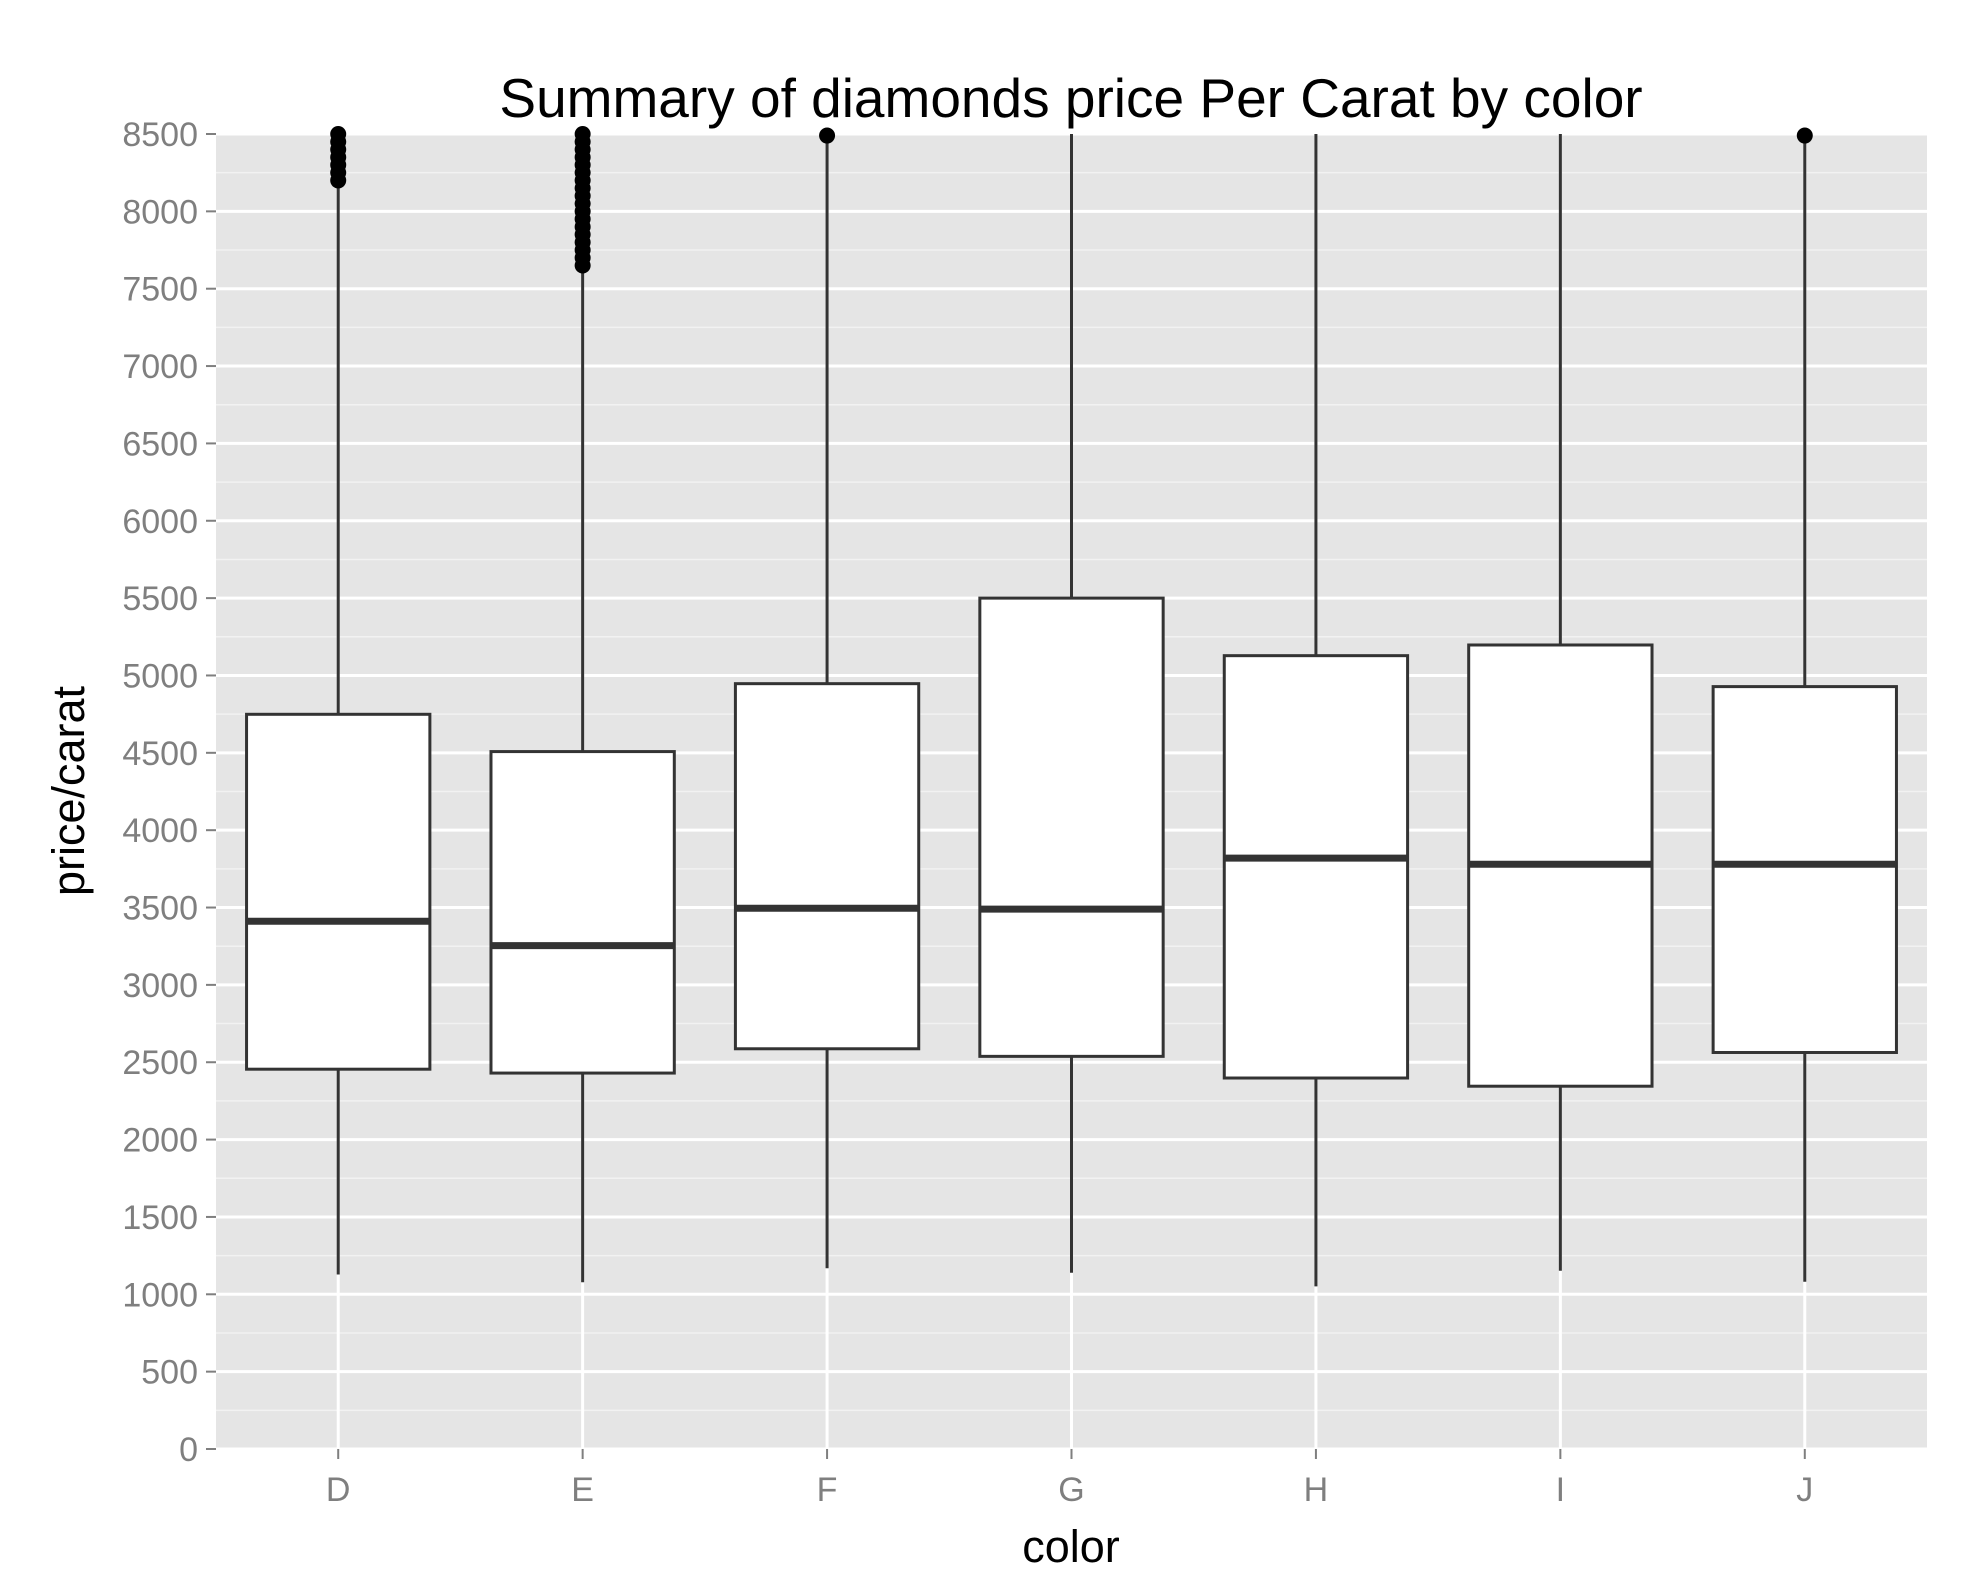  Describe the element at coordinates (1316, 1490) in the screenshot. I see `x-tick-label: H` at that location.